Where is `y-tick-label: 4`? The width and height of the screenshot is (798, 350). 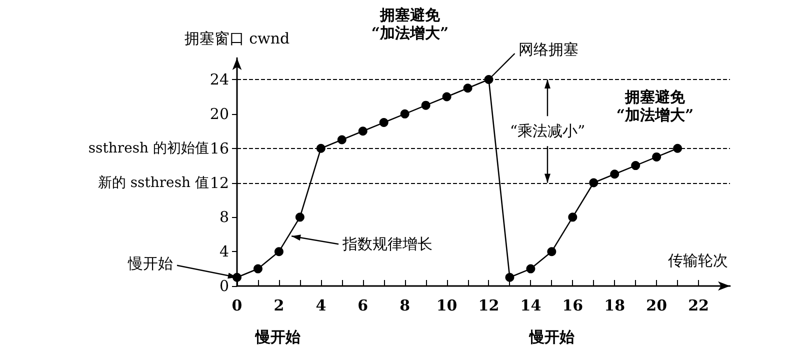 y-tick-label: 4 is located at coordinates (224, 251).